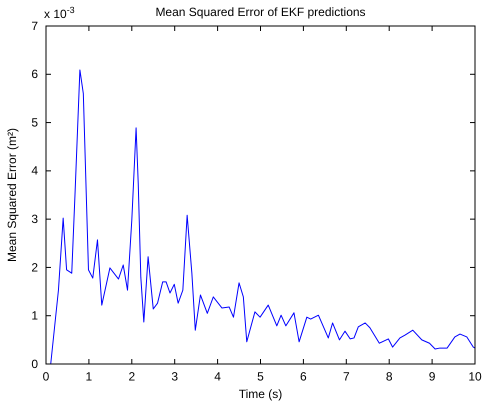  What do you see at coordinates (34, 363) in the screenshot?
I see `y-tick-label: 0` at bounding box center [34, 363].